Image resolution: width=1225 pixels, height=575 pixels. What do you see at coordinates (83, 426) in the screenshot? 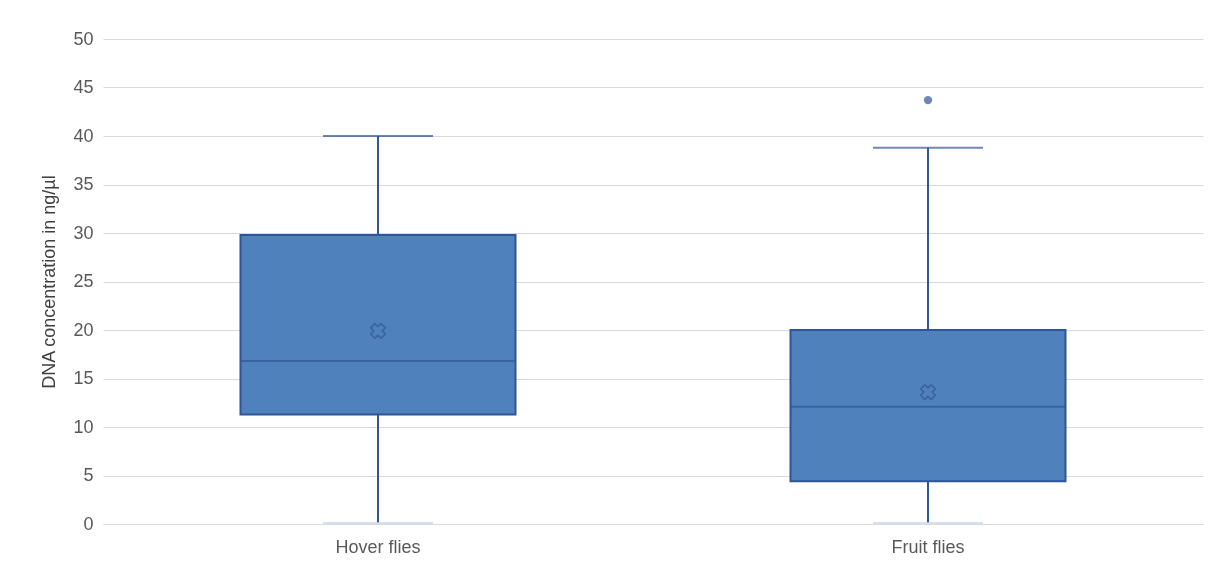
I see `y-tick-label: 10` at bounding box center [83, 426].